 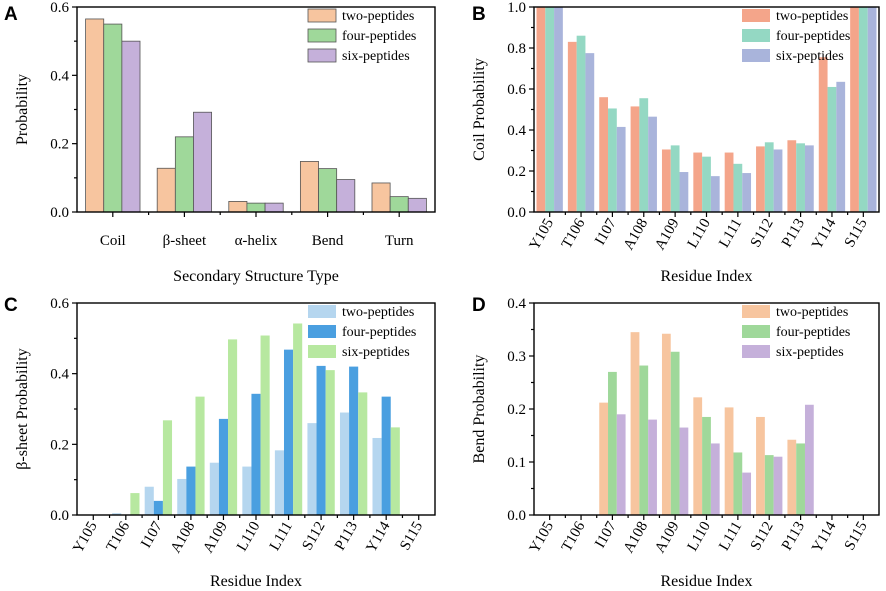 What do you see at coordinates (22, 109) in the screenshot?
I see `y-axis-title: Probability` at bounding box center [22, 109].